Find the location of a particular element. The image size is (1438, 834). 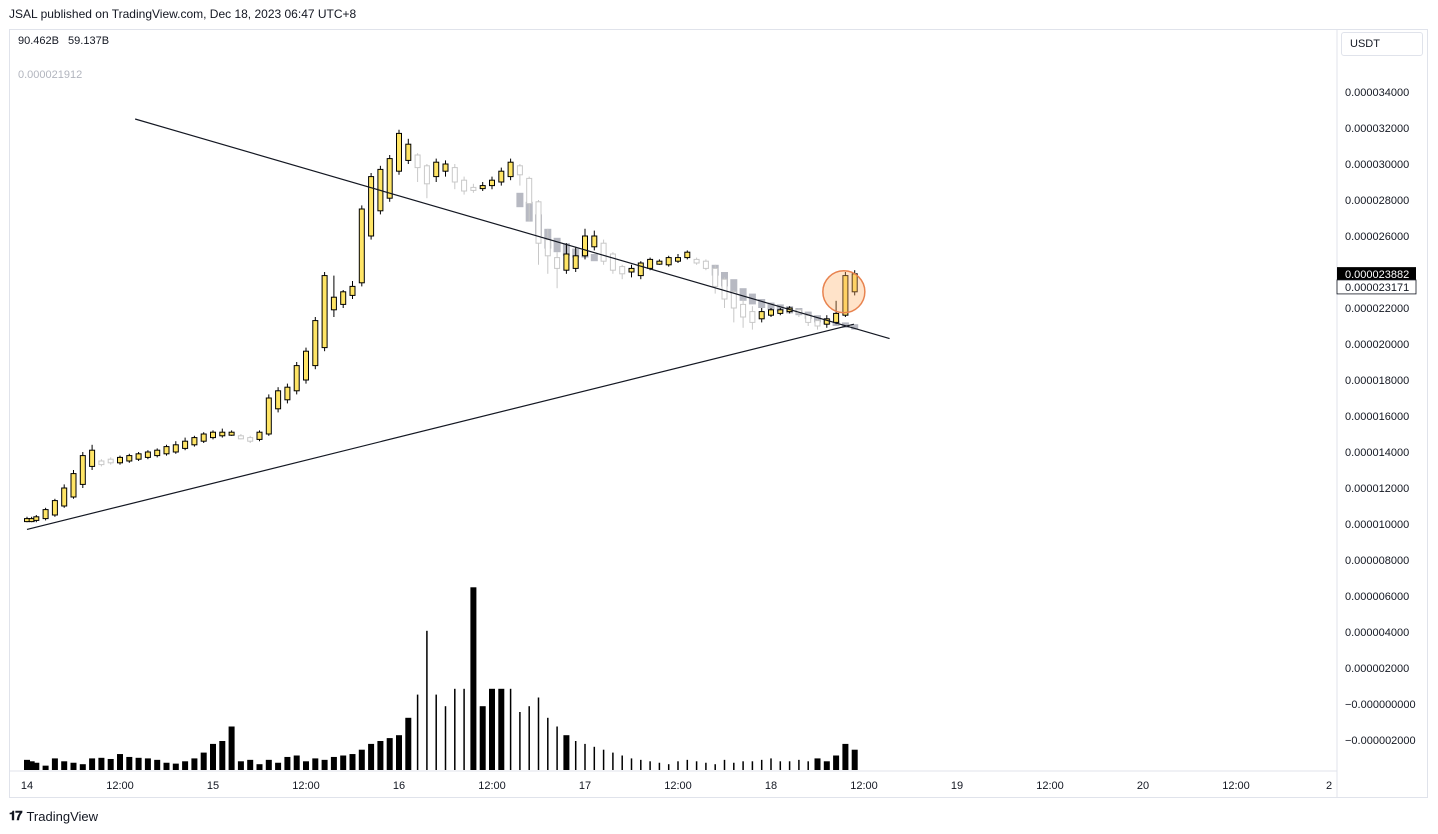

time-tick-label: 18 is located at coordinates (771, 786).